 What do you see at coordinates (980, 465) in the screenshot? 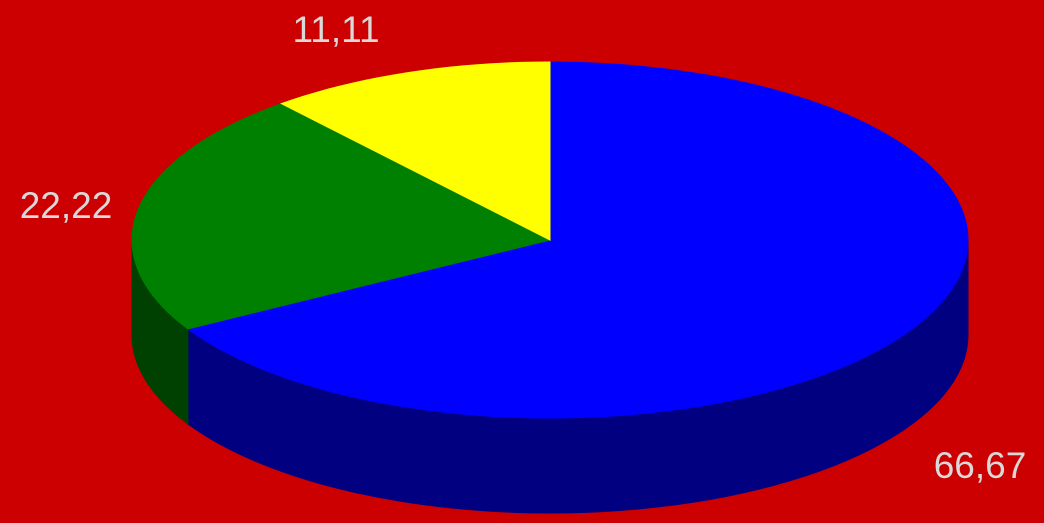
I see `data-label-0: 66,67` at bounding box center [980, 465].